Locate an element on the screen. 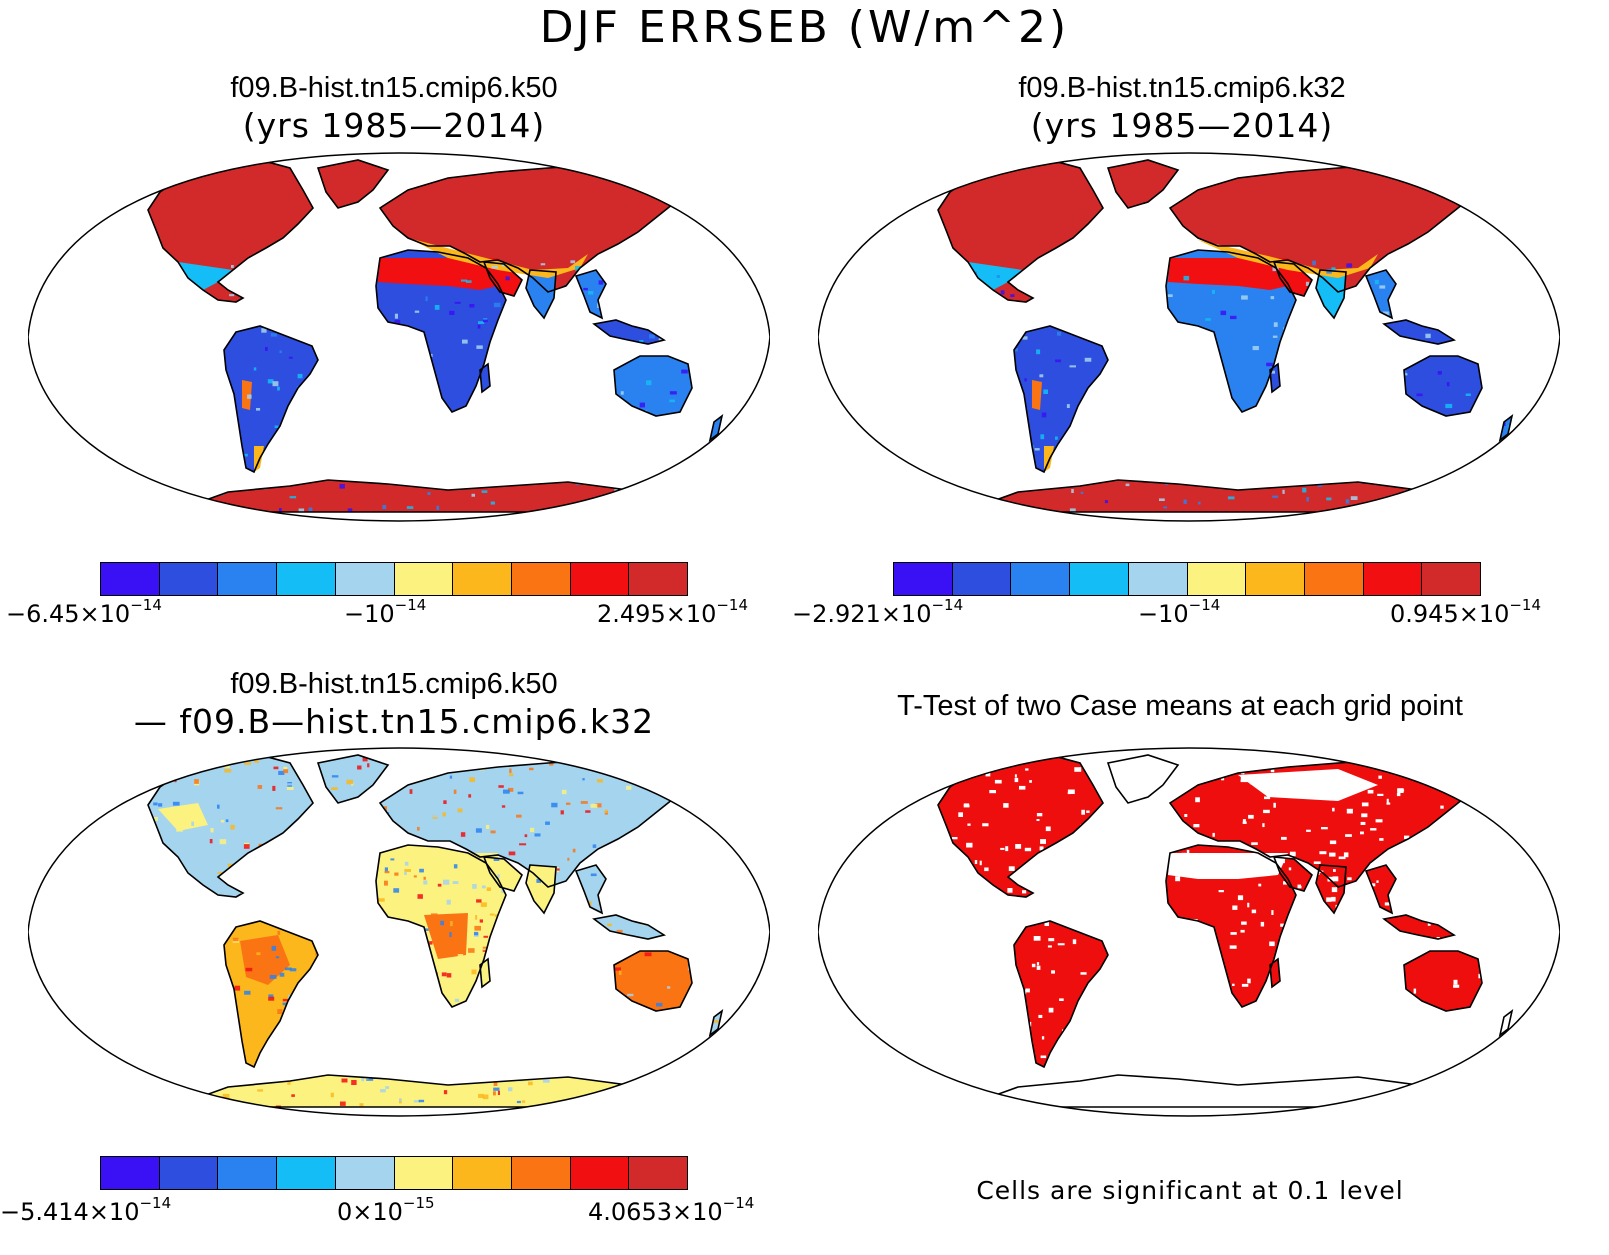  ttest-footnote: Cells are significant at 0.1 level is located at coordinates (1190, 1190).